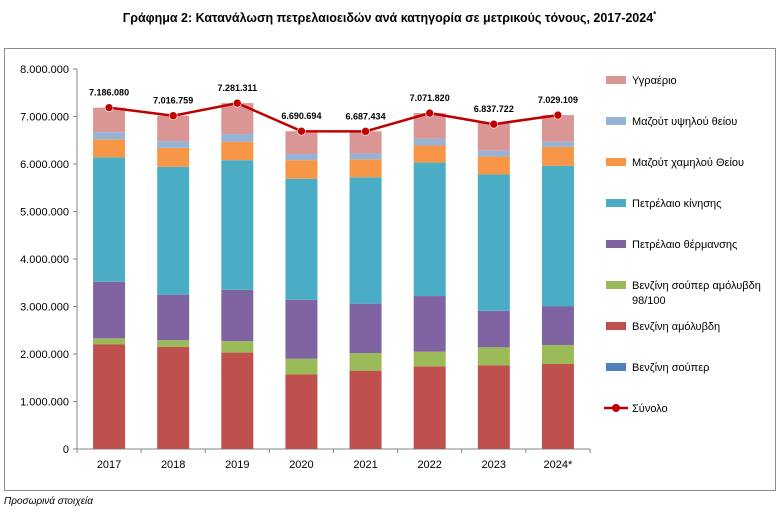  Describe the element at coordinates (558, 465) in the screenshot. I see `x-tick-label: 2024*` at that location.